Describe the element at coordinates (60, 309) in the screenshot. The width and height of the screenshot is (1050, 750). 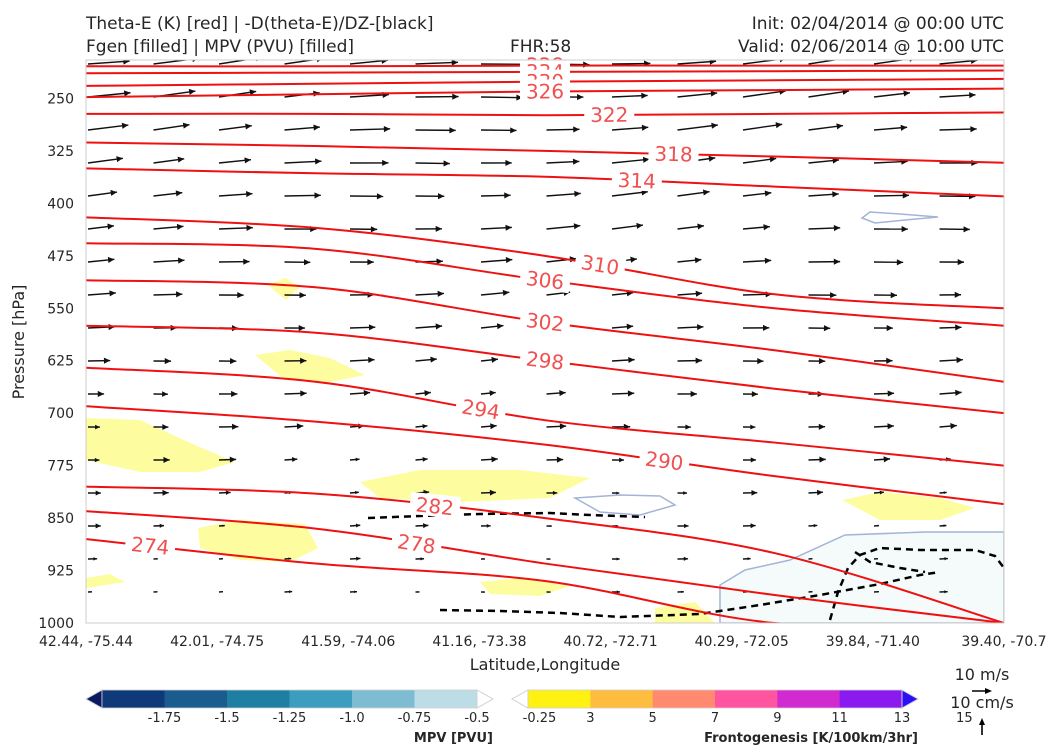
I see `y-tick-label: 550` at that location.